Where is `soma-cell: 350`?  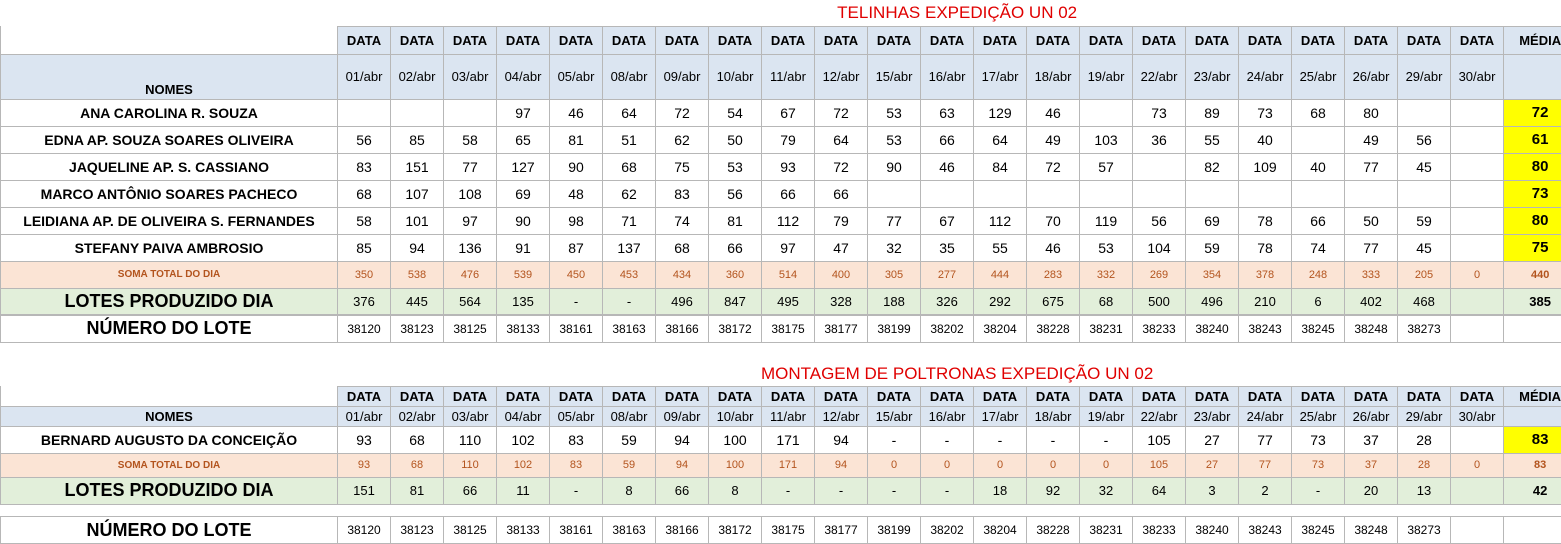
soma-cell: 350 is located at coordinates (364, 274).